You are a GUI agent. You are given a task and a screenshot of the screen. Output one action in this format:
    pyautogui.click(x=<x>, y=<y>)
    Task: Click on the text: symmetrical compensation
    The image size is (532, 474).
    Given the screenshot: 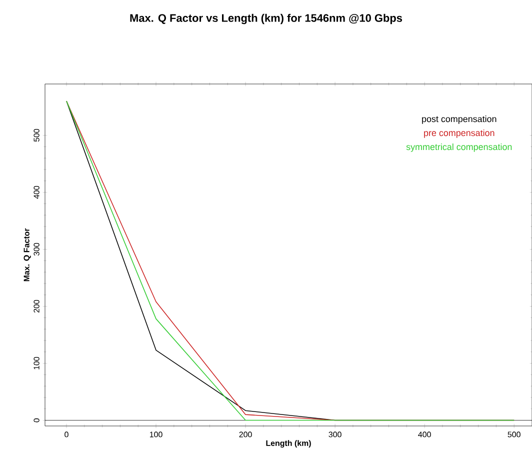 What is the action you would take?
    pyautogui.click(x=459, y=147)
    